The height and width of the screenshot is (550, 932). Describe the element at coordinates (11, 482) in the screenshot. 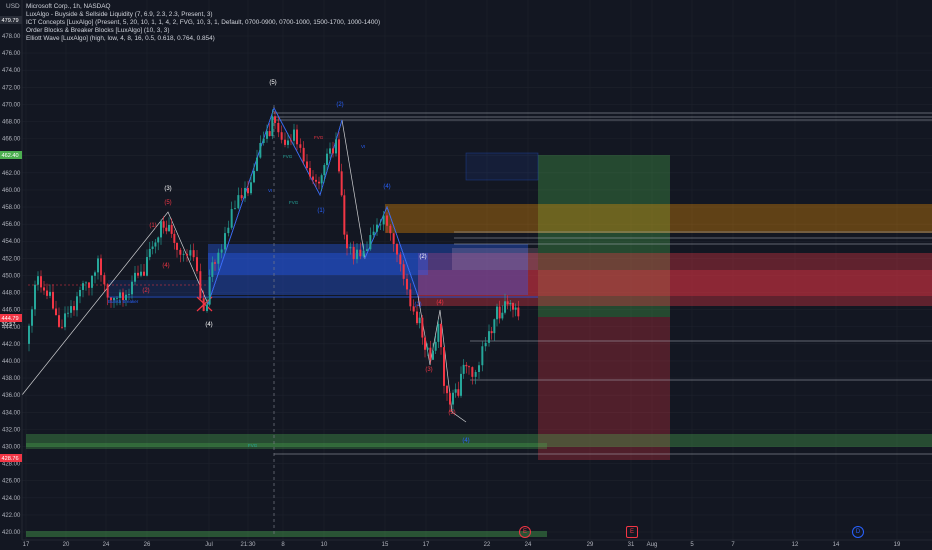

I see `price-tick: 426.00` at that location.